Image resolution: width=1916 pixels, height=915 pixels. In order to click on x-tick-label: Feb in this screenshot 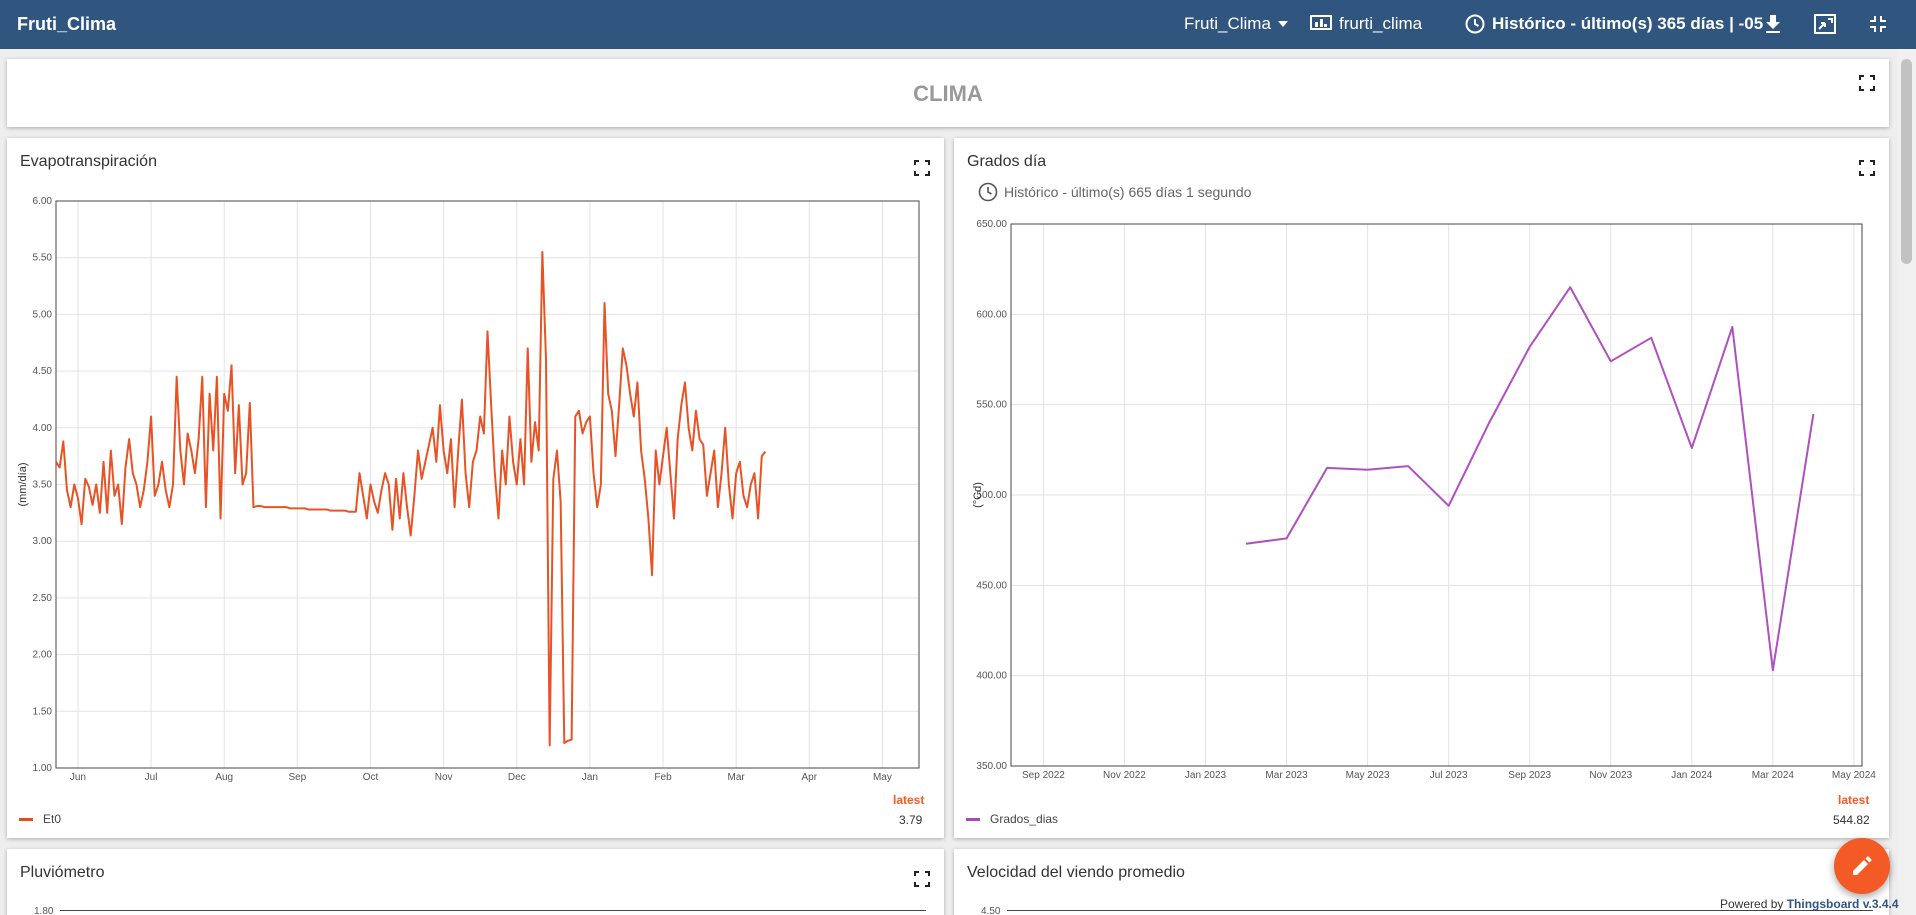, I will do `click(663, 777)`.